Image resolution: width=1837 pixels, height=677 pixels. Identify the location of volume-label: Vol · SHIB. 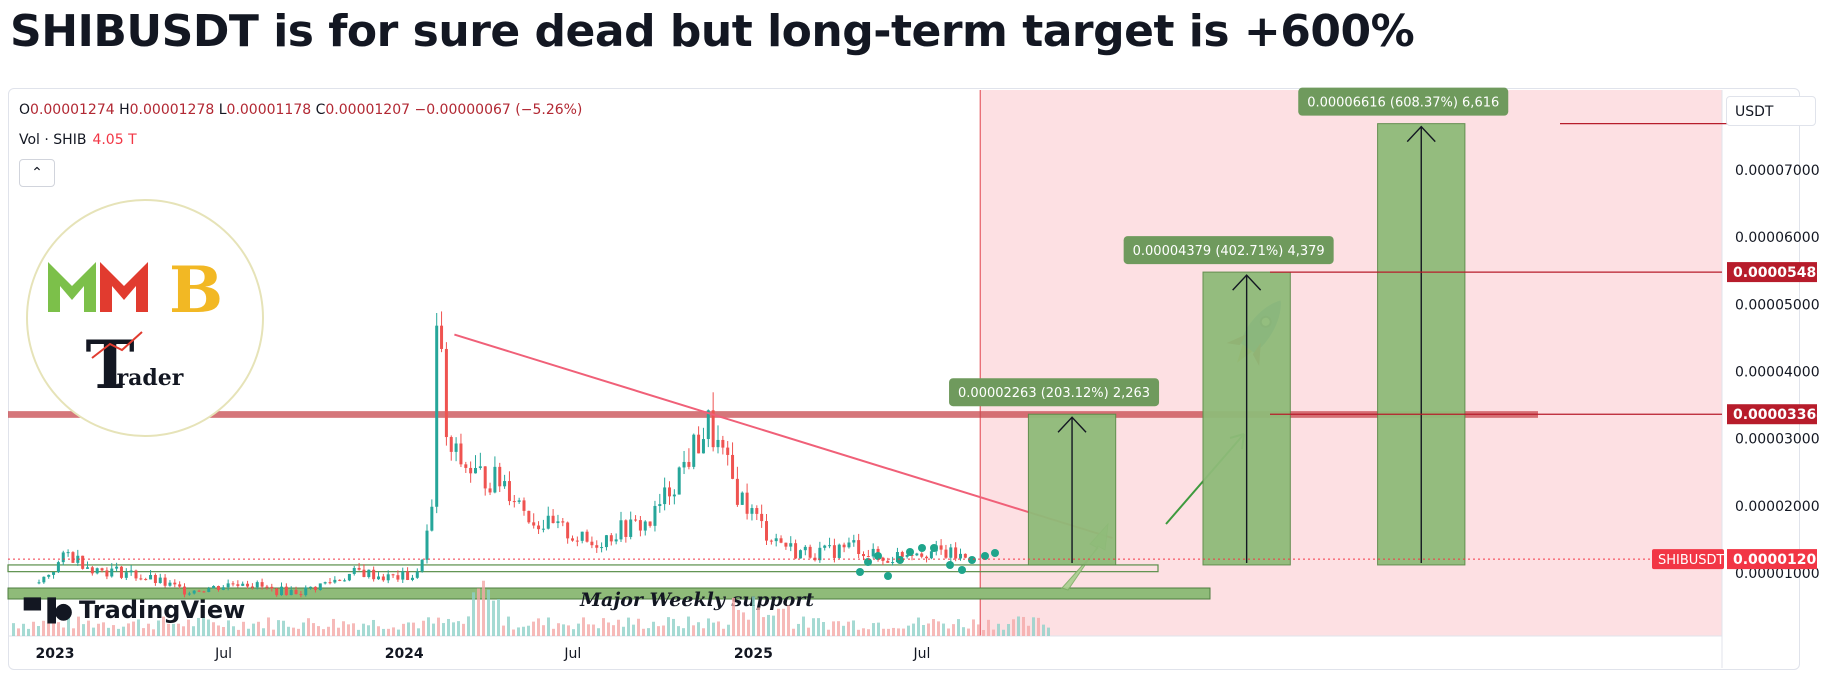
(53, 140).